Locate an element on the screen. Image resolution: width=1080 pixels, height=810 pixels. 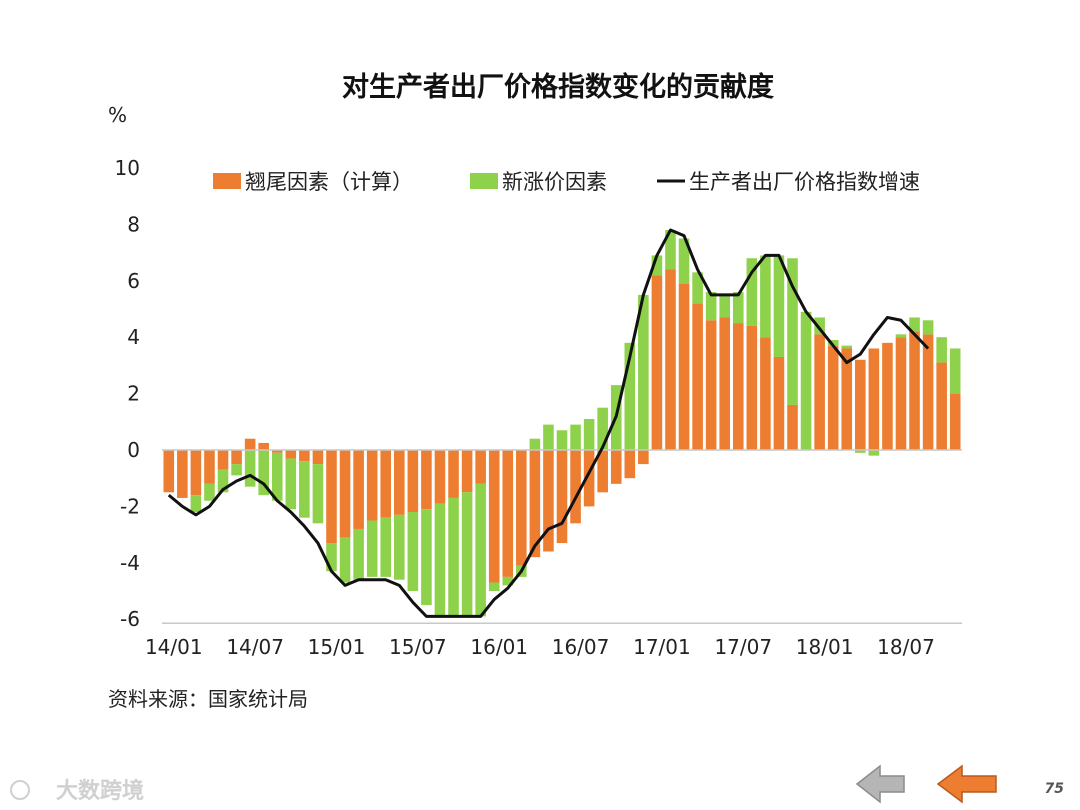
legend: 翘尾因素（计算） 新涨价因素 生产者出厂价格指数增速 is located at coordinates (566, 182).